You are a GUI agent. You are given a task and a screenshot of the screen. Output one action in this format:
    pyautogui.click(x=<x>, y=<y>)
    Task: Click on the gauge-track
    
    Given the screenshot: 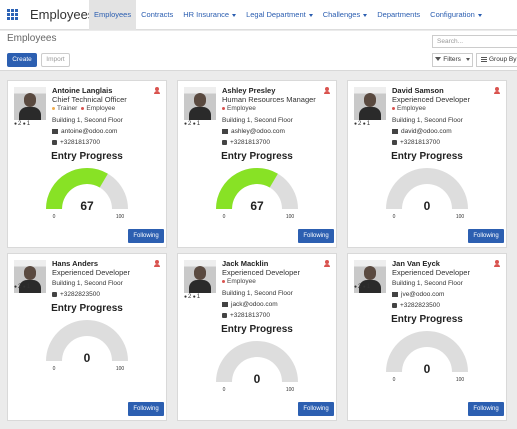 What is the action you would take?
    pyautogui.click(x=427, y=188)
    